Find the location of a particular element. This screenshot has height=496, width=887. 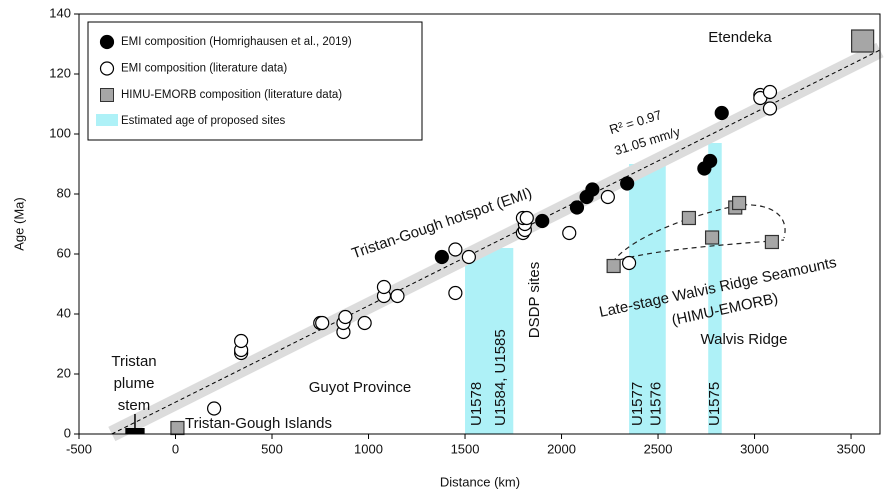

x-tick-label: 3000 is located at coordinates (754, 448).